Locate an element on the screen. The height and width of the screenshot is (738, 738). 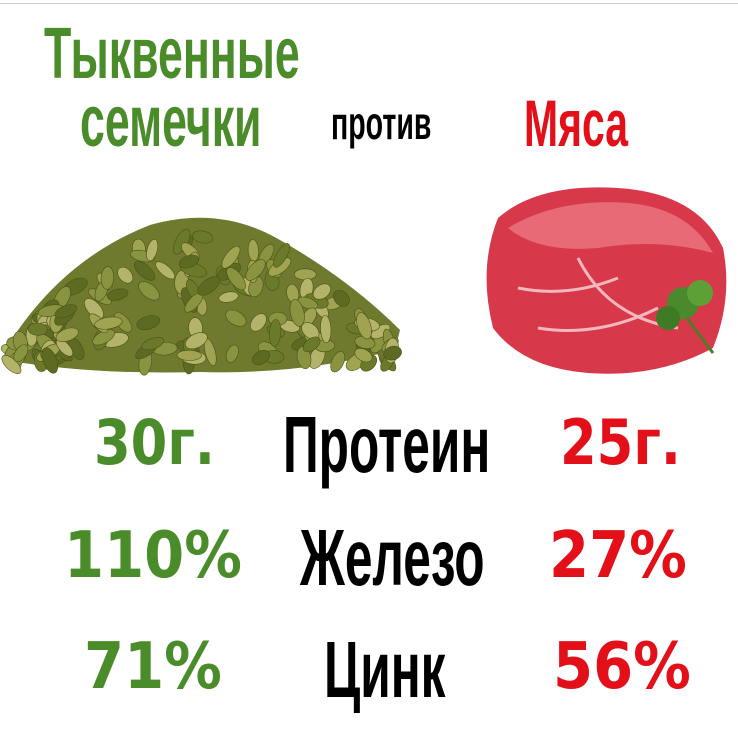
iron-seeds-value: 110% is located at coordinates (153, 556).